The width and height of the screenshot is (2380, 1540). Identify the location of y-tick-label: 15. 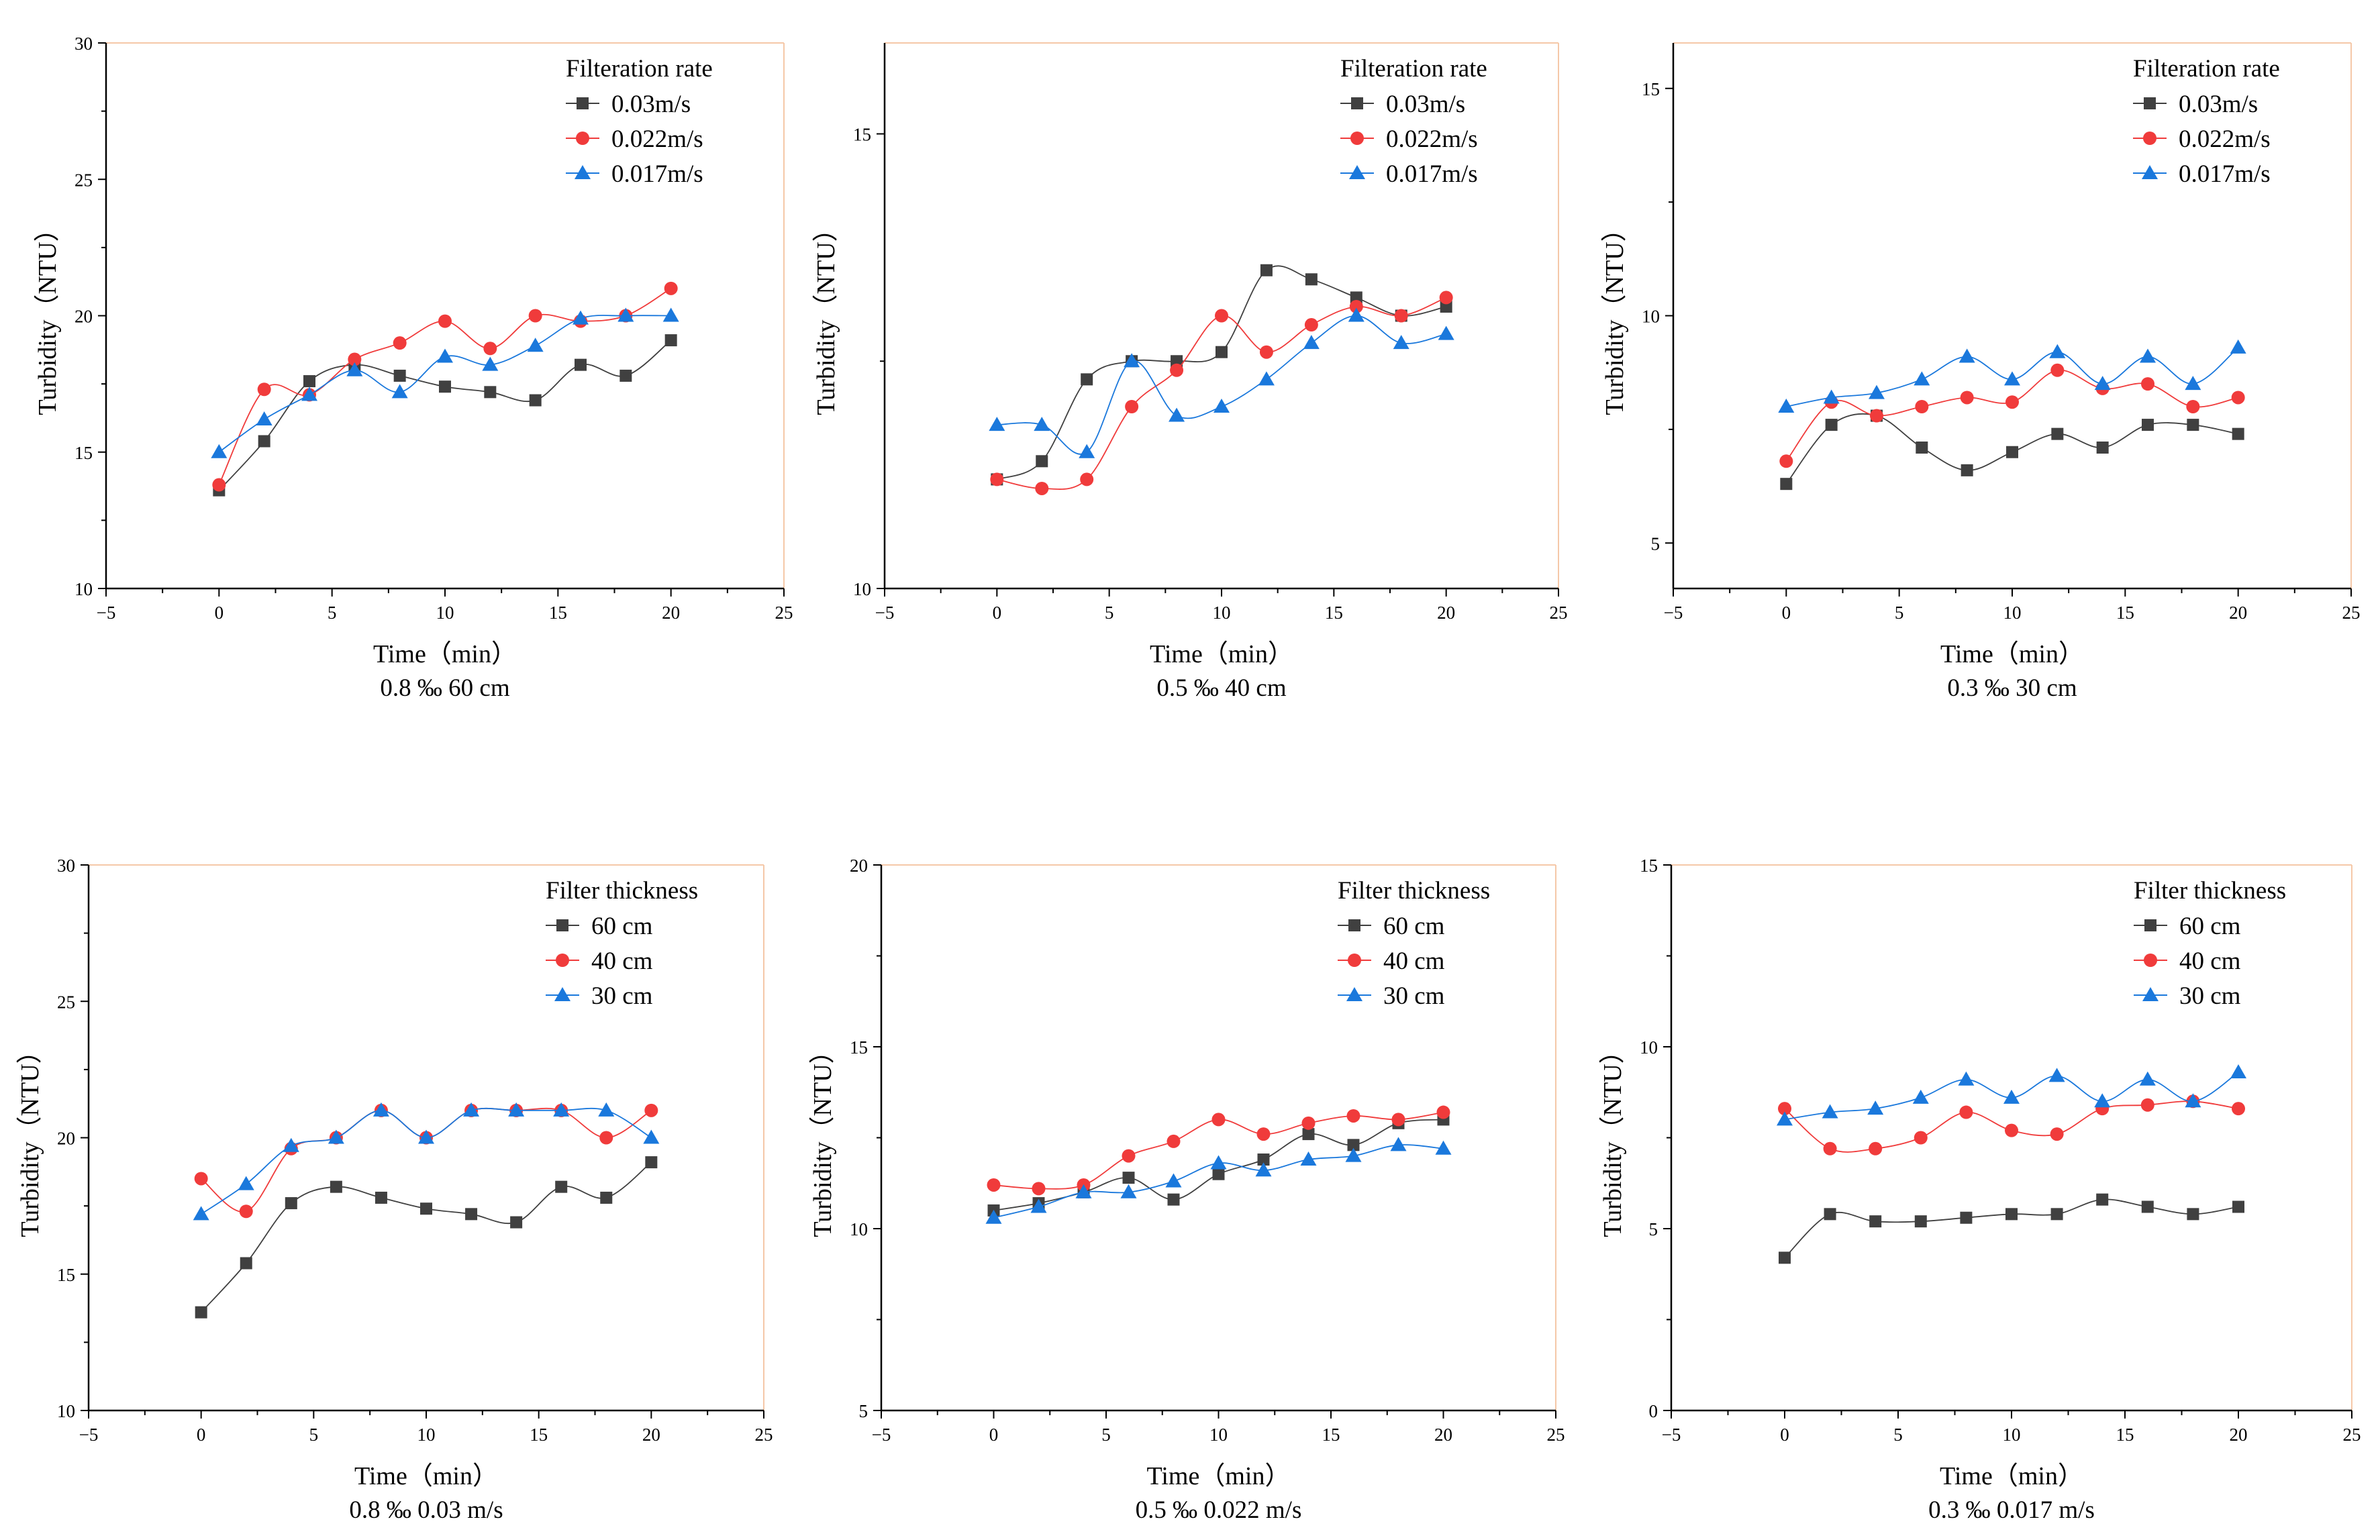
(859, 1047).